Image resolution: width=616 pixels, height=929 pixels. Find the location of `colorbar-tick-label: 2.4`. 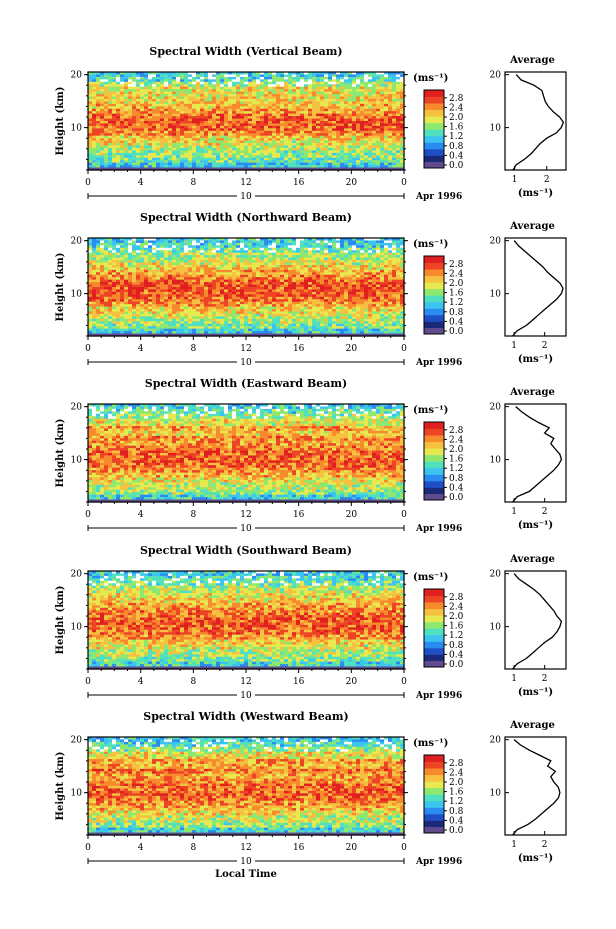

colorbar-tick-label: 2.4 is located at coordinates (456, 108).